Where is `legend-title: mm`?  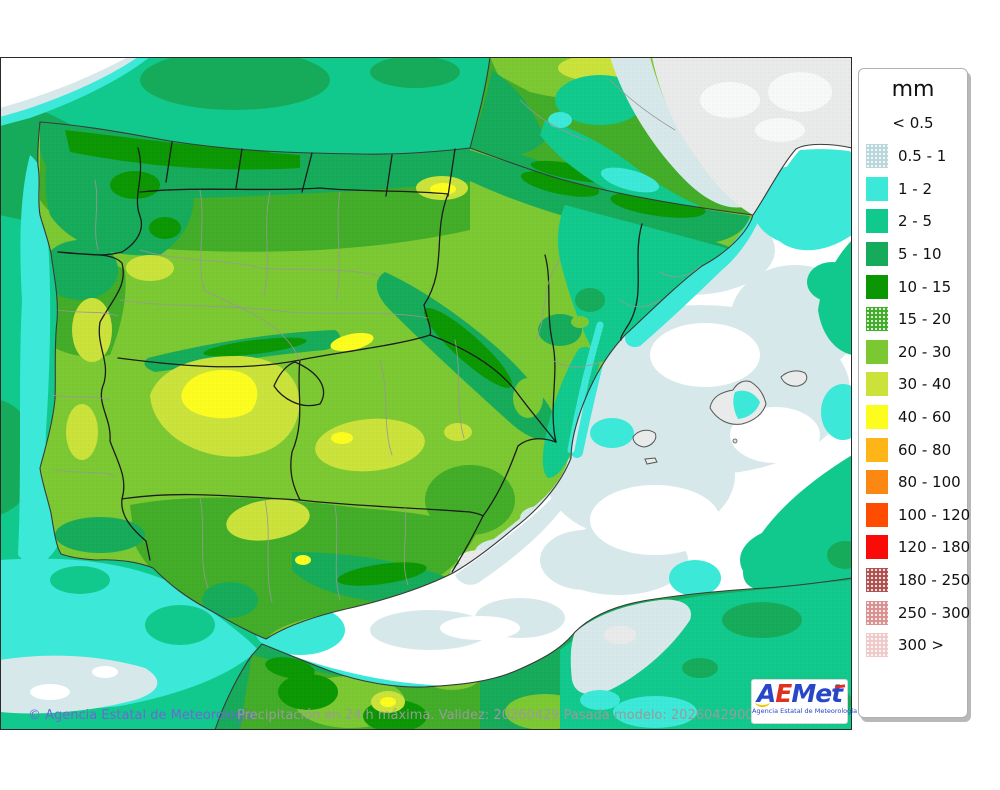 legend-title: mm is located at coordinates (913, 89).